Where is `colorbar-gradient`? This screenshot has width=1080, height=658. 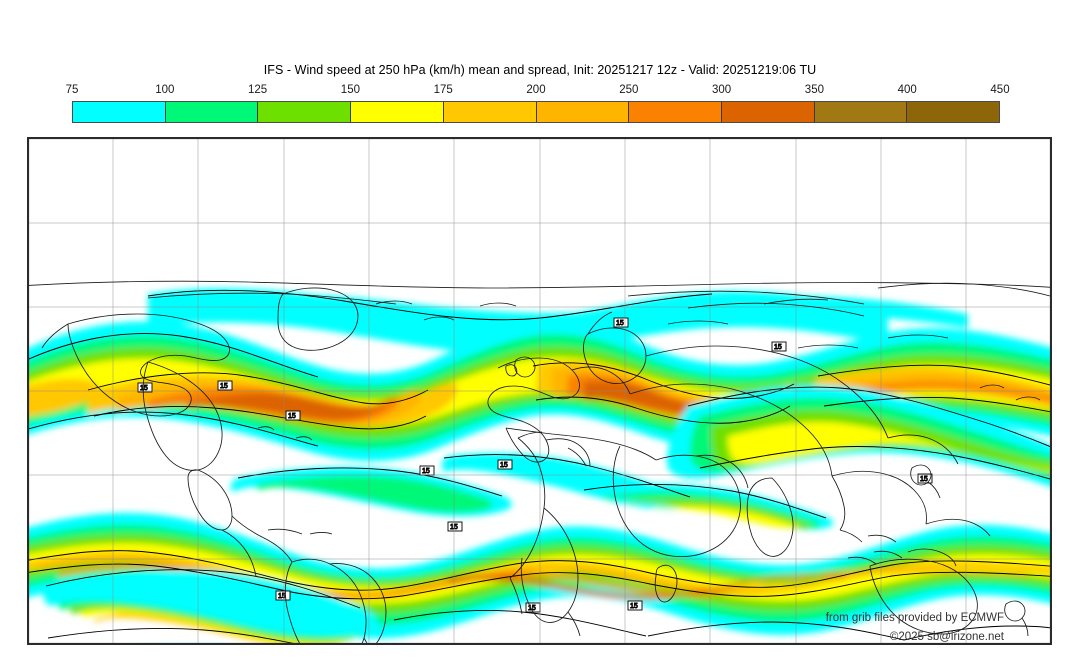 colorbar-gradient is located at coordinates (536, 112).